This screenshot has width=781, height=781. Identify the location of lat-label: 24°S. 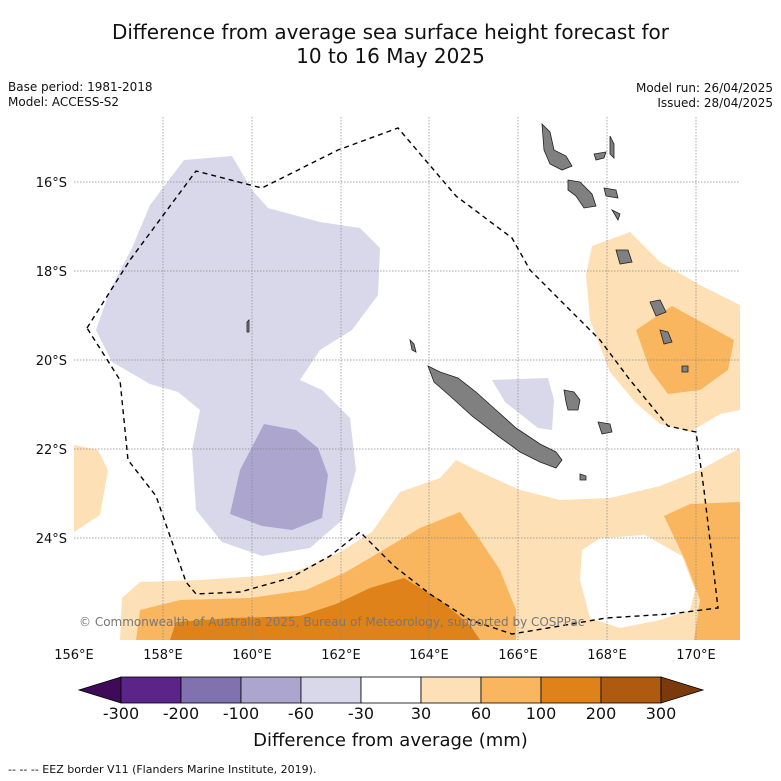
(51, 539).